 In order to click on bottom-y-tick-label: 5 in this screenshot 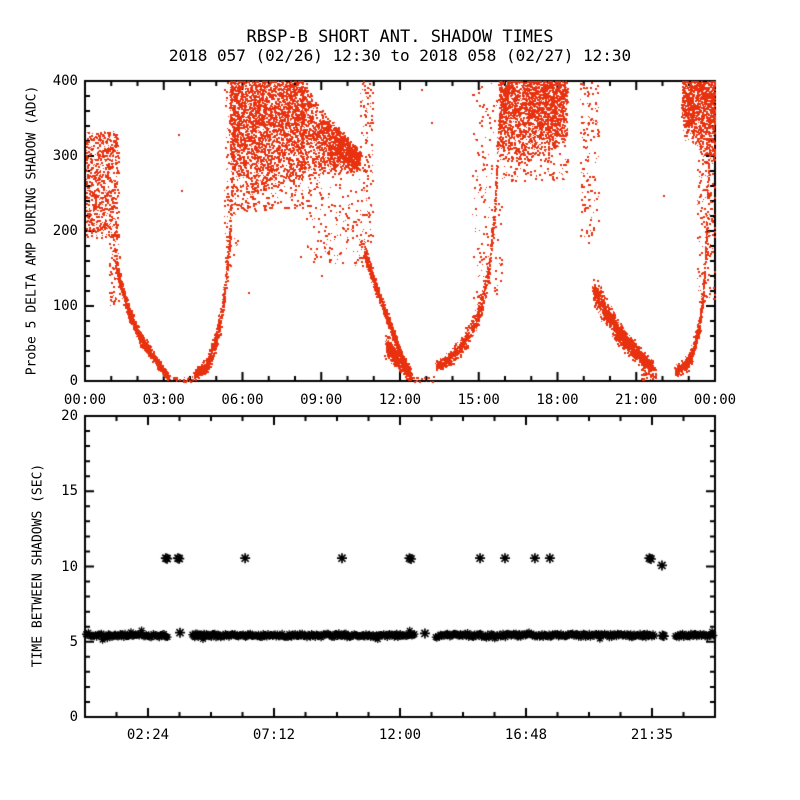, I will do `click(73, 641)`.